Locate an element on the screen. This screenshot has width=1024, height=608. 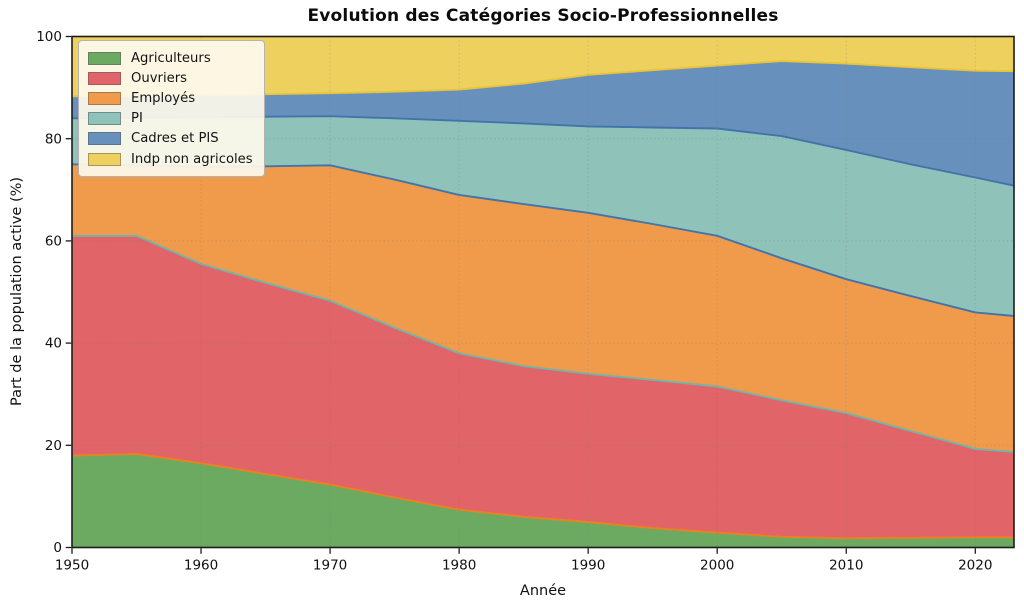
legend-item: Cadres et PIS is located at coordinates (170, 139).